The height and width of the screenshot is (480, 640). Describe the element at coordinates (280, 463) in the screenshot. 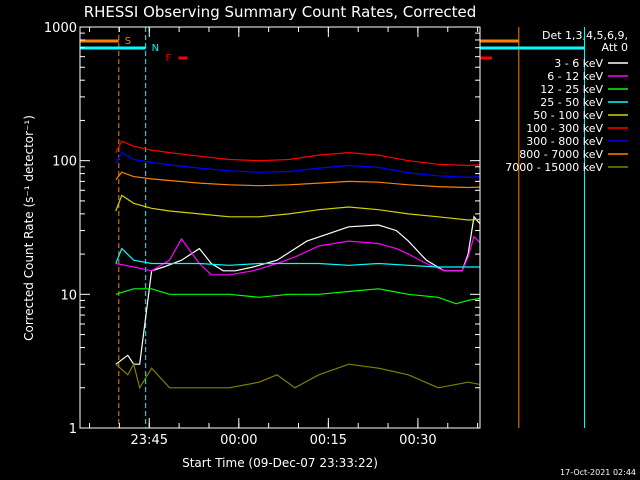

I see `x-axis-label: Start Time (09-Dec-07 23:33:22)` at that location.